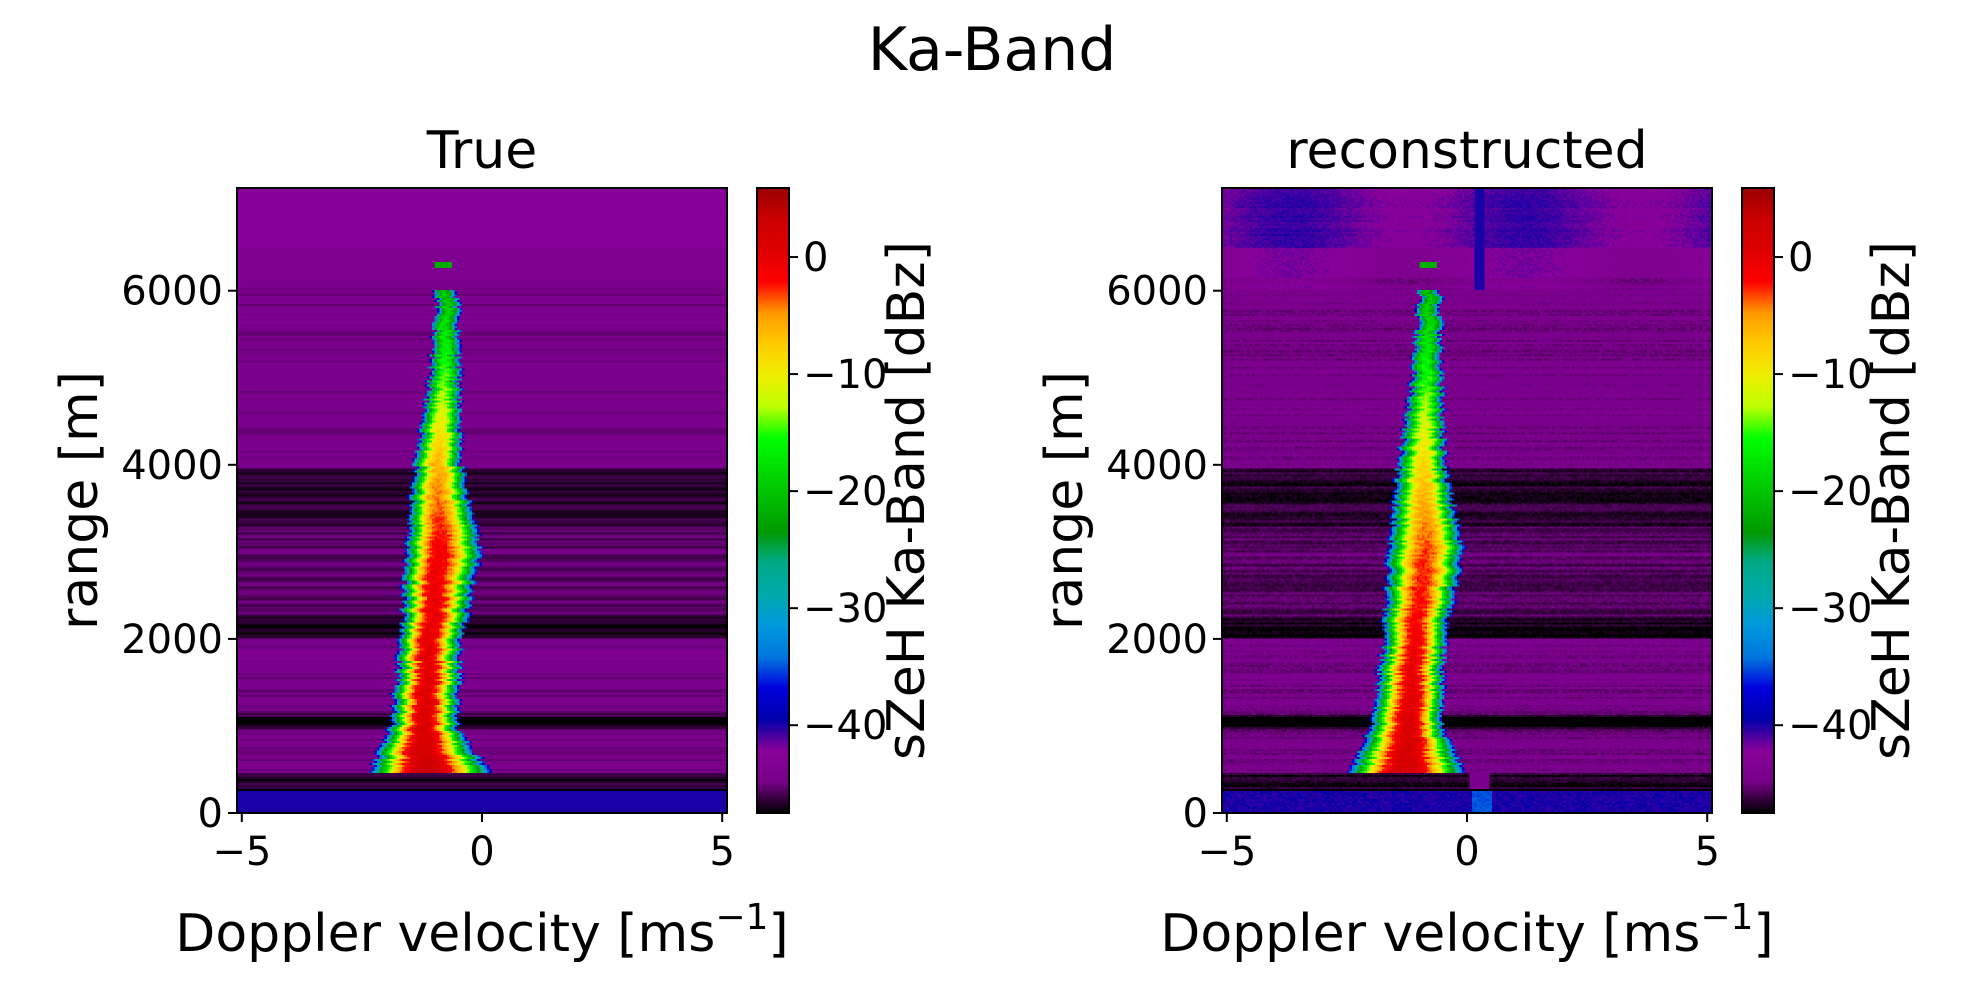 The height and width of the screenshot is (984, 1988). I want to click on title-reconstructed: reconstructed, so click(1466, 151).